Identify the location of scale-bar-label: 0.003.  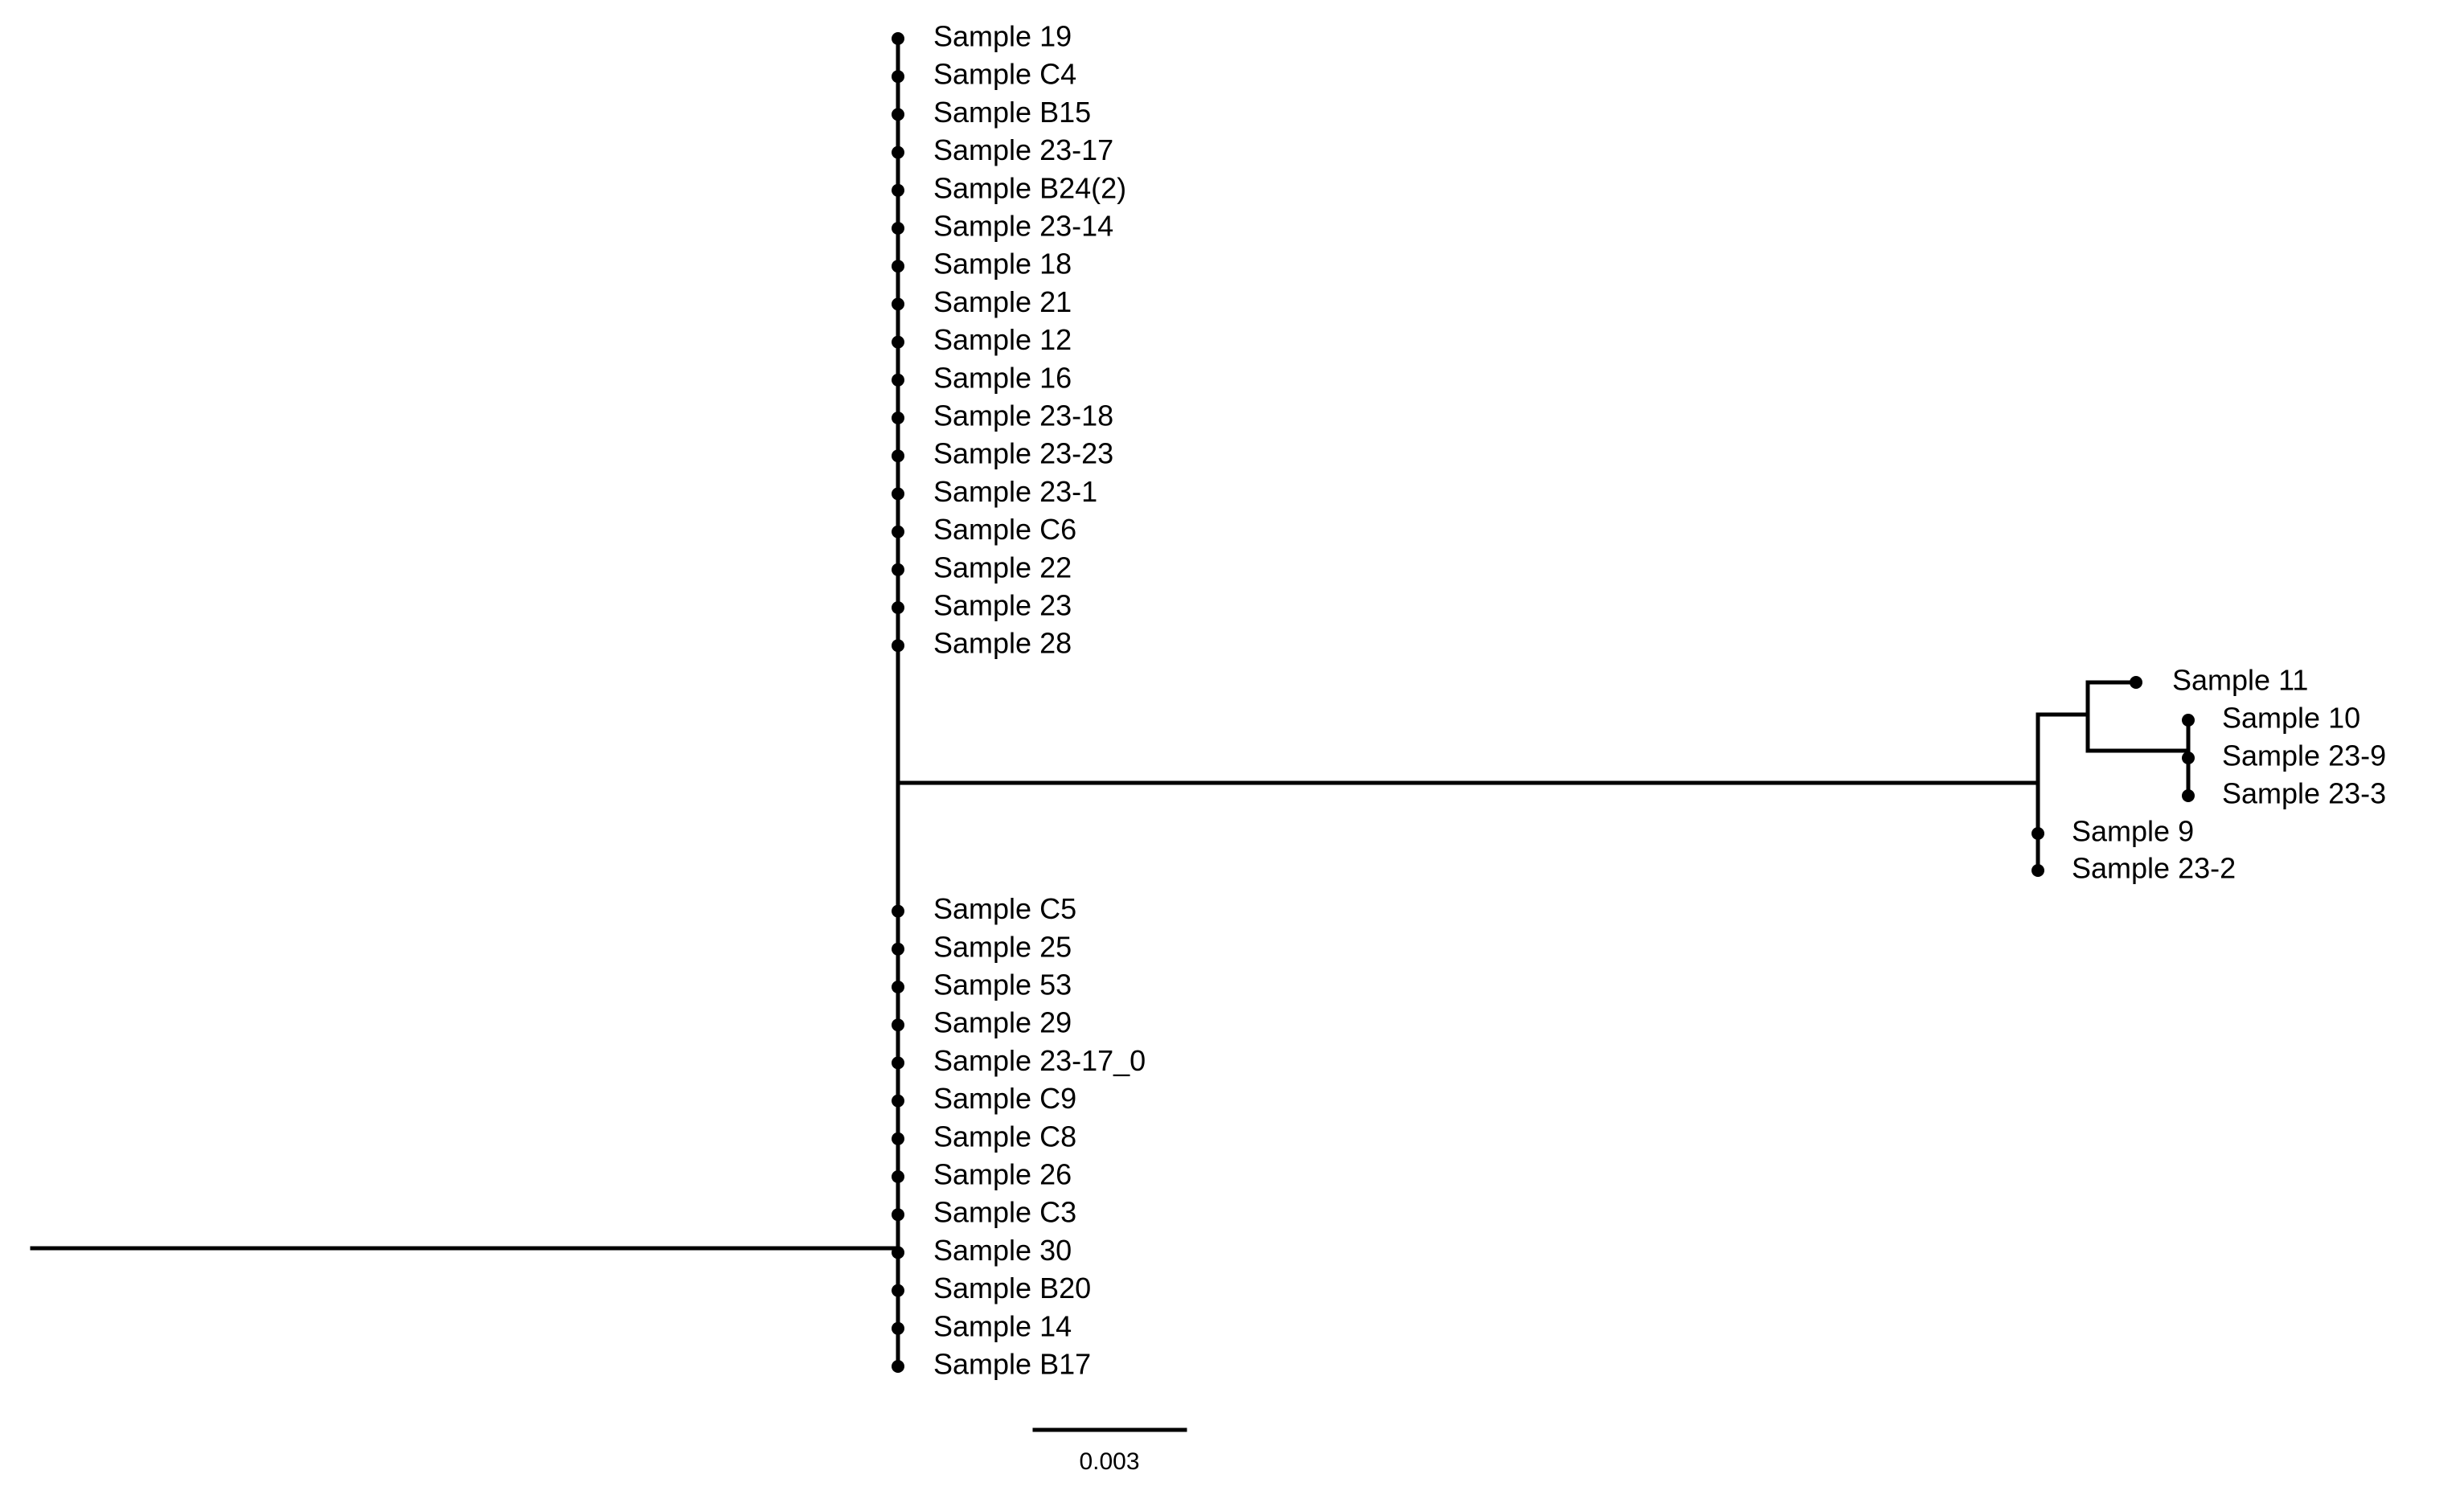
(1109, 1461).